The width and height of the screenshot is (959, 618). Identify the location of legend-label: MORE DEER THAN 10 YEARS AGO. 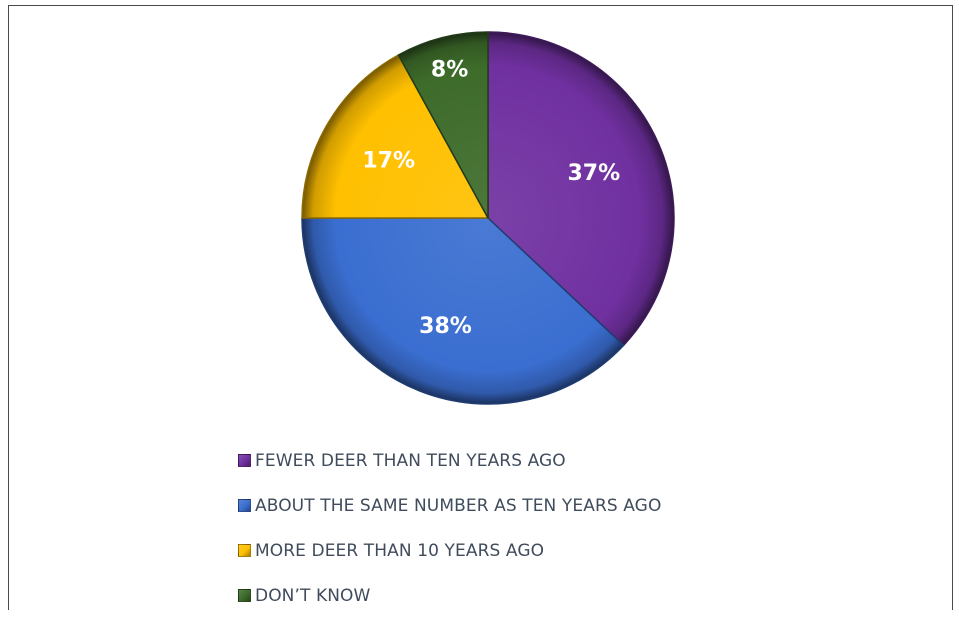
(399, 551).